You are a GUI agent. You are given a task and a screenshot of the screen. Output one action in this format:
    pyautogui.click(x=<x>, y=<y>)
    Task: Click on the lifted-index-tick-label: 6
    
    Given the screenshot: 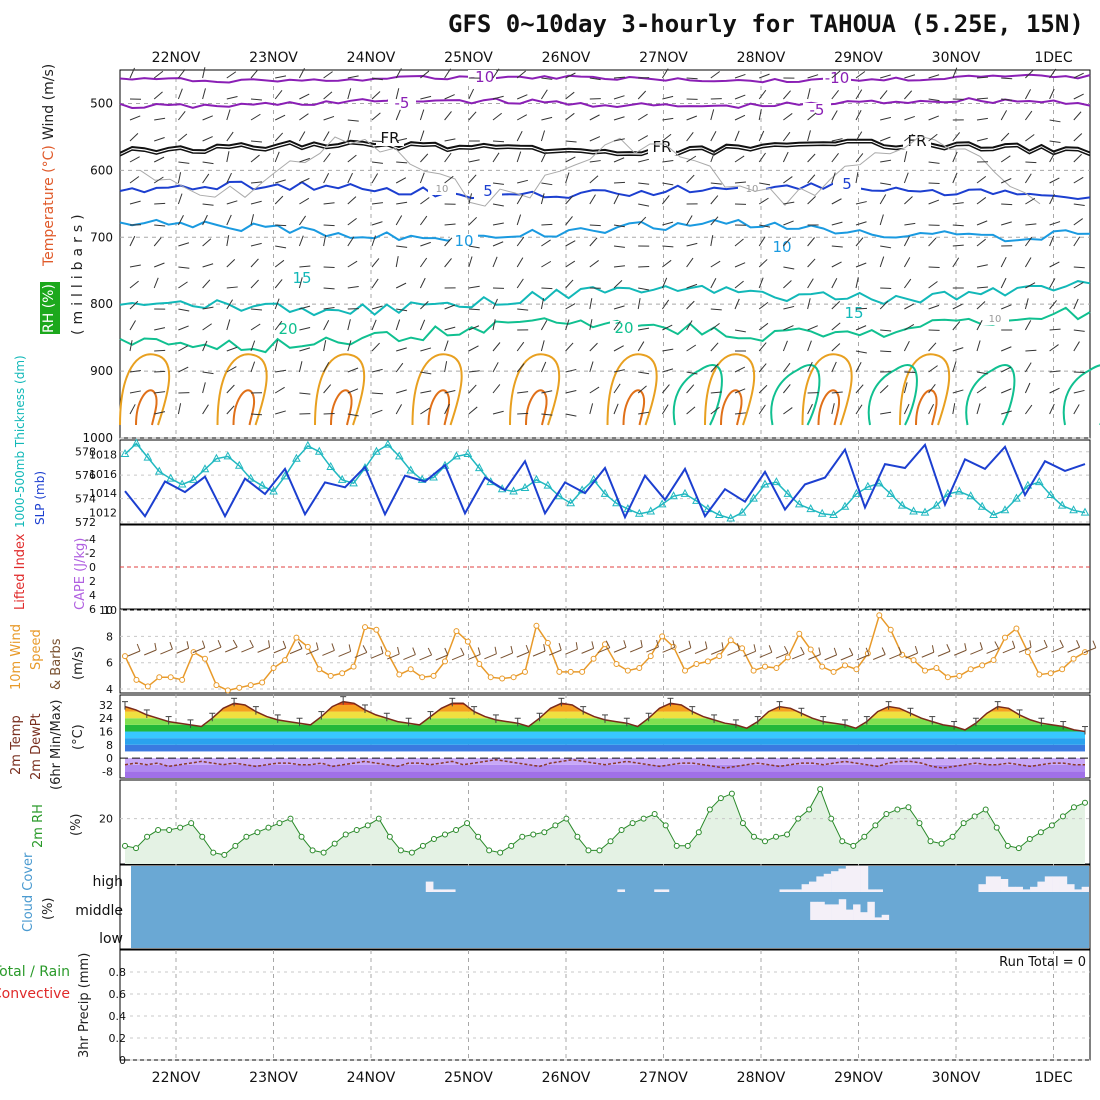 What is the action you would take?
    pyautogui.click(x=92, y=609)
    